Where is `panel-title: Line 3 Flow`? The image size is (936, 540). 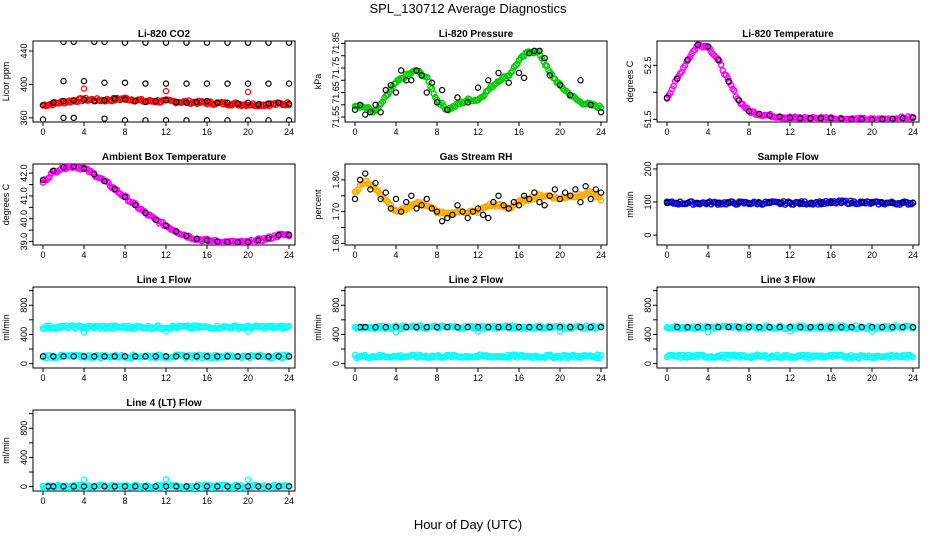
panel-title: Line 3 Flow is located at coordinates (788, 280).